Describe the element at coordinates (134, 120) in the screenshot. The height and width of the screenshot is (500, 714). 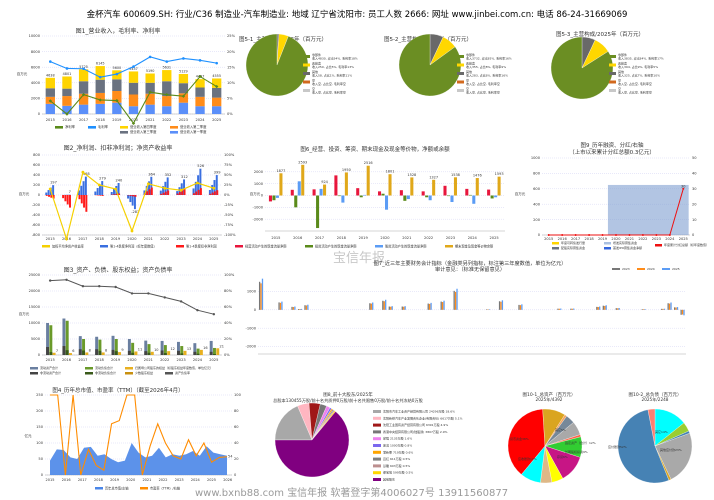
I see `x-tick-label: 2020` at that location.